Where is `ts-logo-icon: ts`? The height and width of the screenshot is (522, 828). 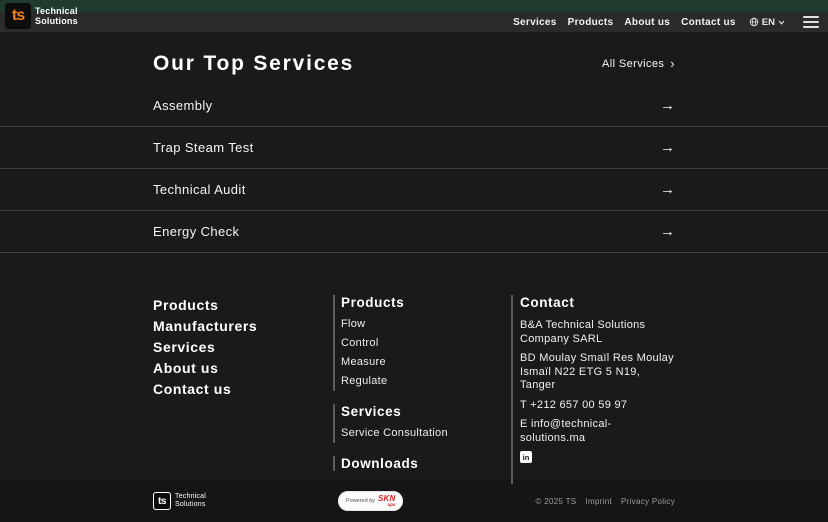 ts-logo-icon: ts is located at coordinates (18, 16).